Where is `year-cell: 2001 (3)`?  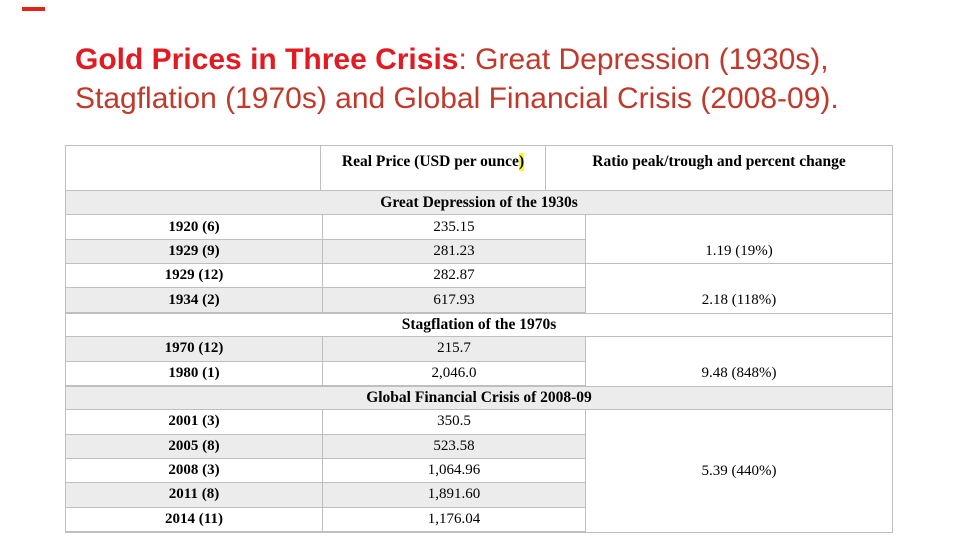 year-cell: 2001 (3) is located at coordinates (194, 422).